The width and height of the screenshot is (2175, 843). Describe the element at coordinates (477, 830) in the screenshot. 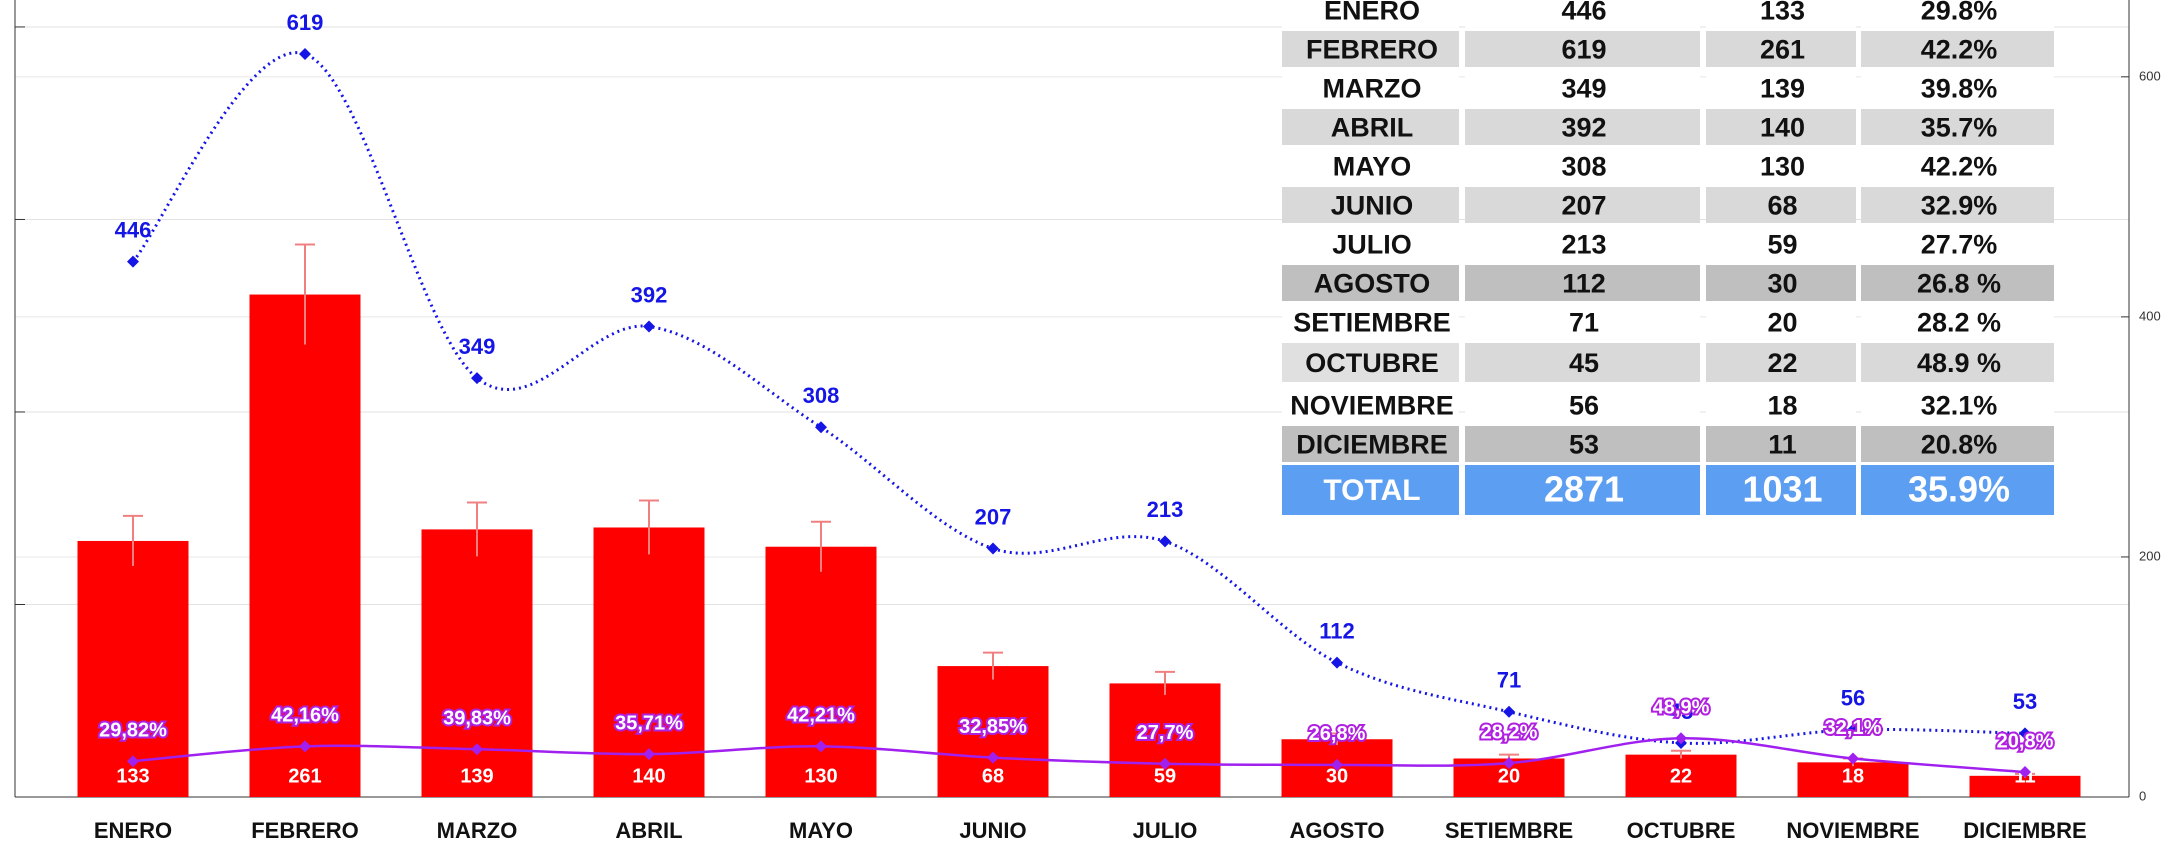

I see `x-tick-label: MARZO` at that location.